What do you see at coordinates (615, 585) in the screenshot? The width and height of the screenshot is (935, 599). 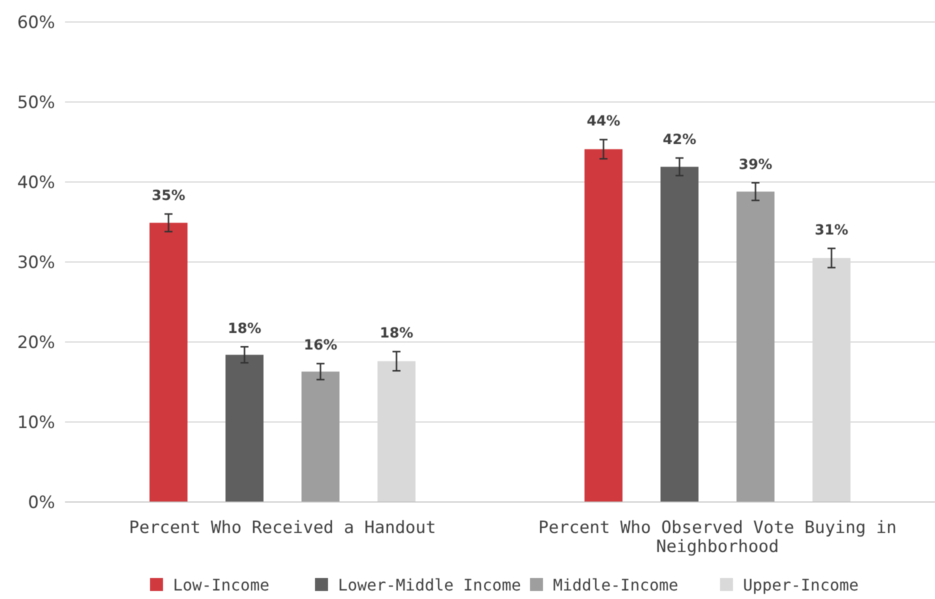 I see `legend-label: Middle-Income` at bounding box center [615, 585].